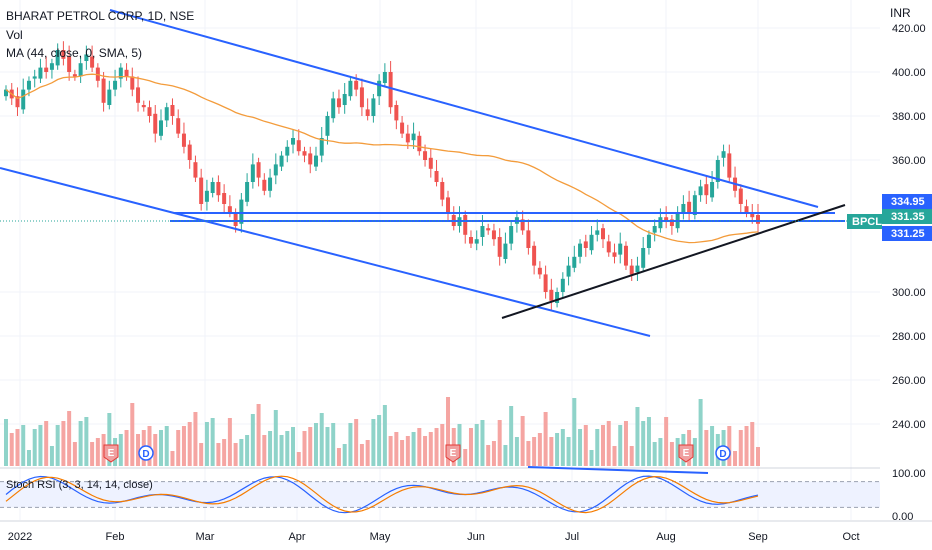  Describe the element at coordinates (909, 293) in the screenshot. I see `price-tick-label: 300.00` at that location.